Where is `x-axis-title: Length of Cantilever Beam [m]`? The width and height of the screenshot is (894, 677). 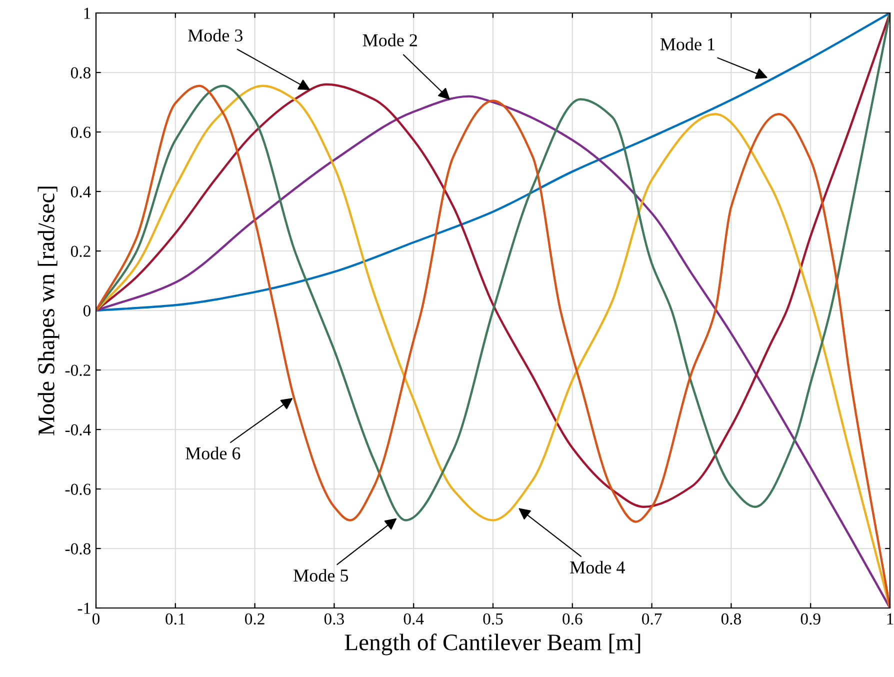
x-axis-title: Length of Cantilever Beam [m] is located at coordinates (492, 645).